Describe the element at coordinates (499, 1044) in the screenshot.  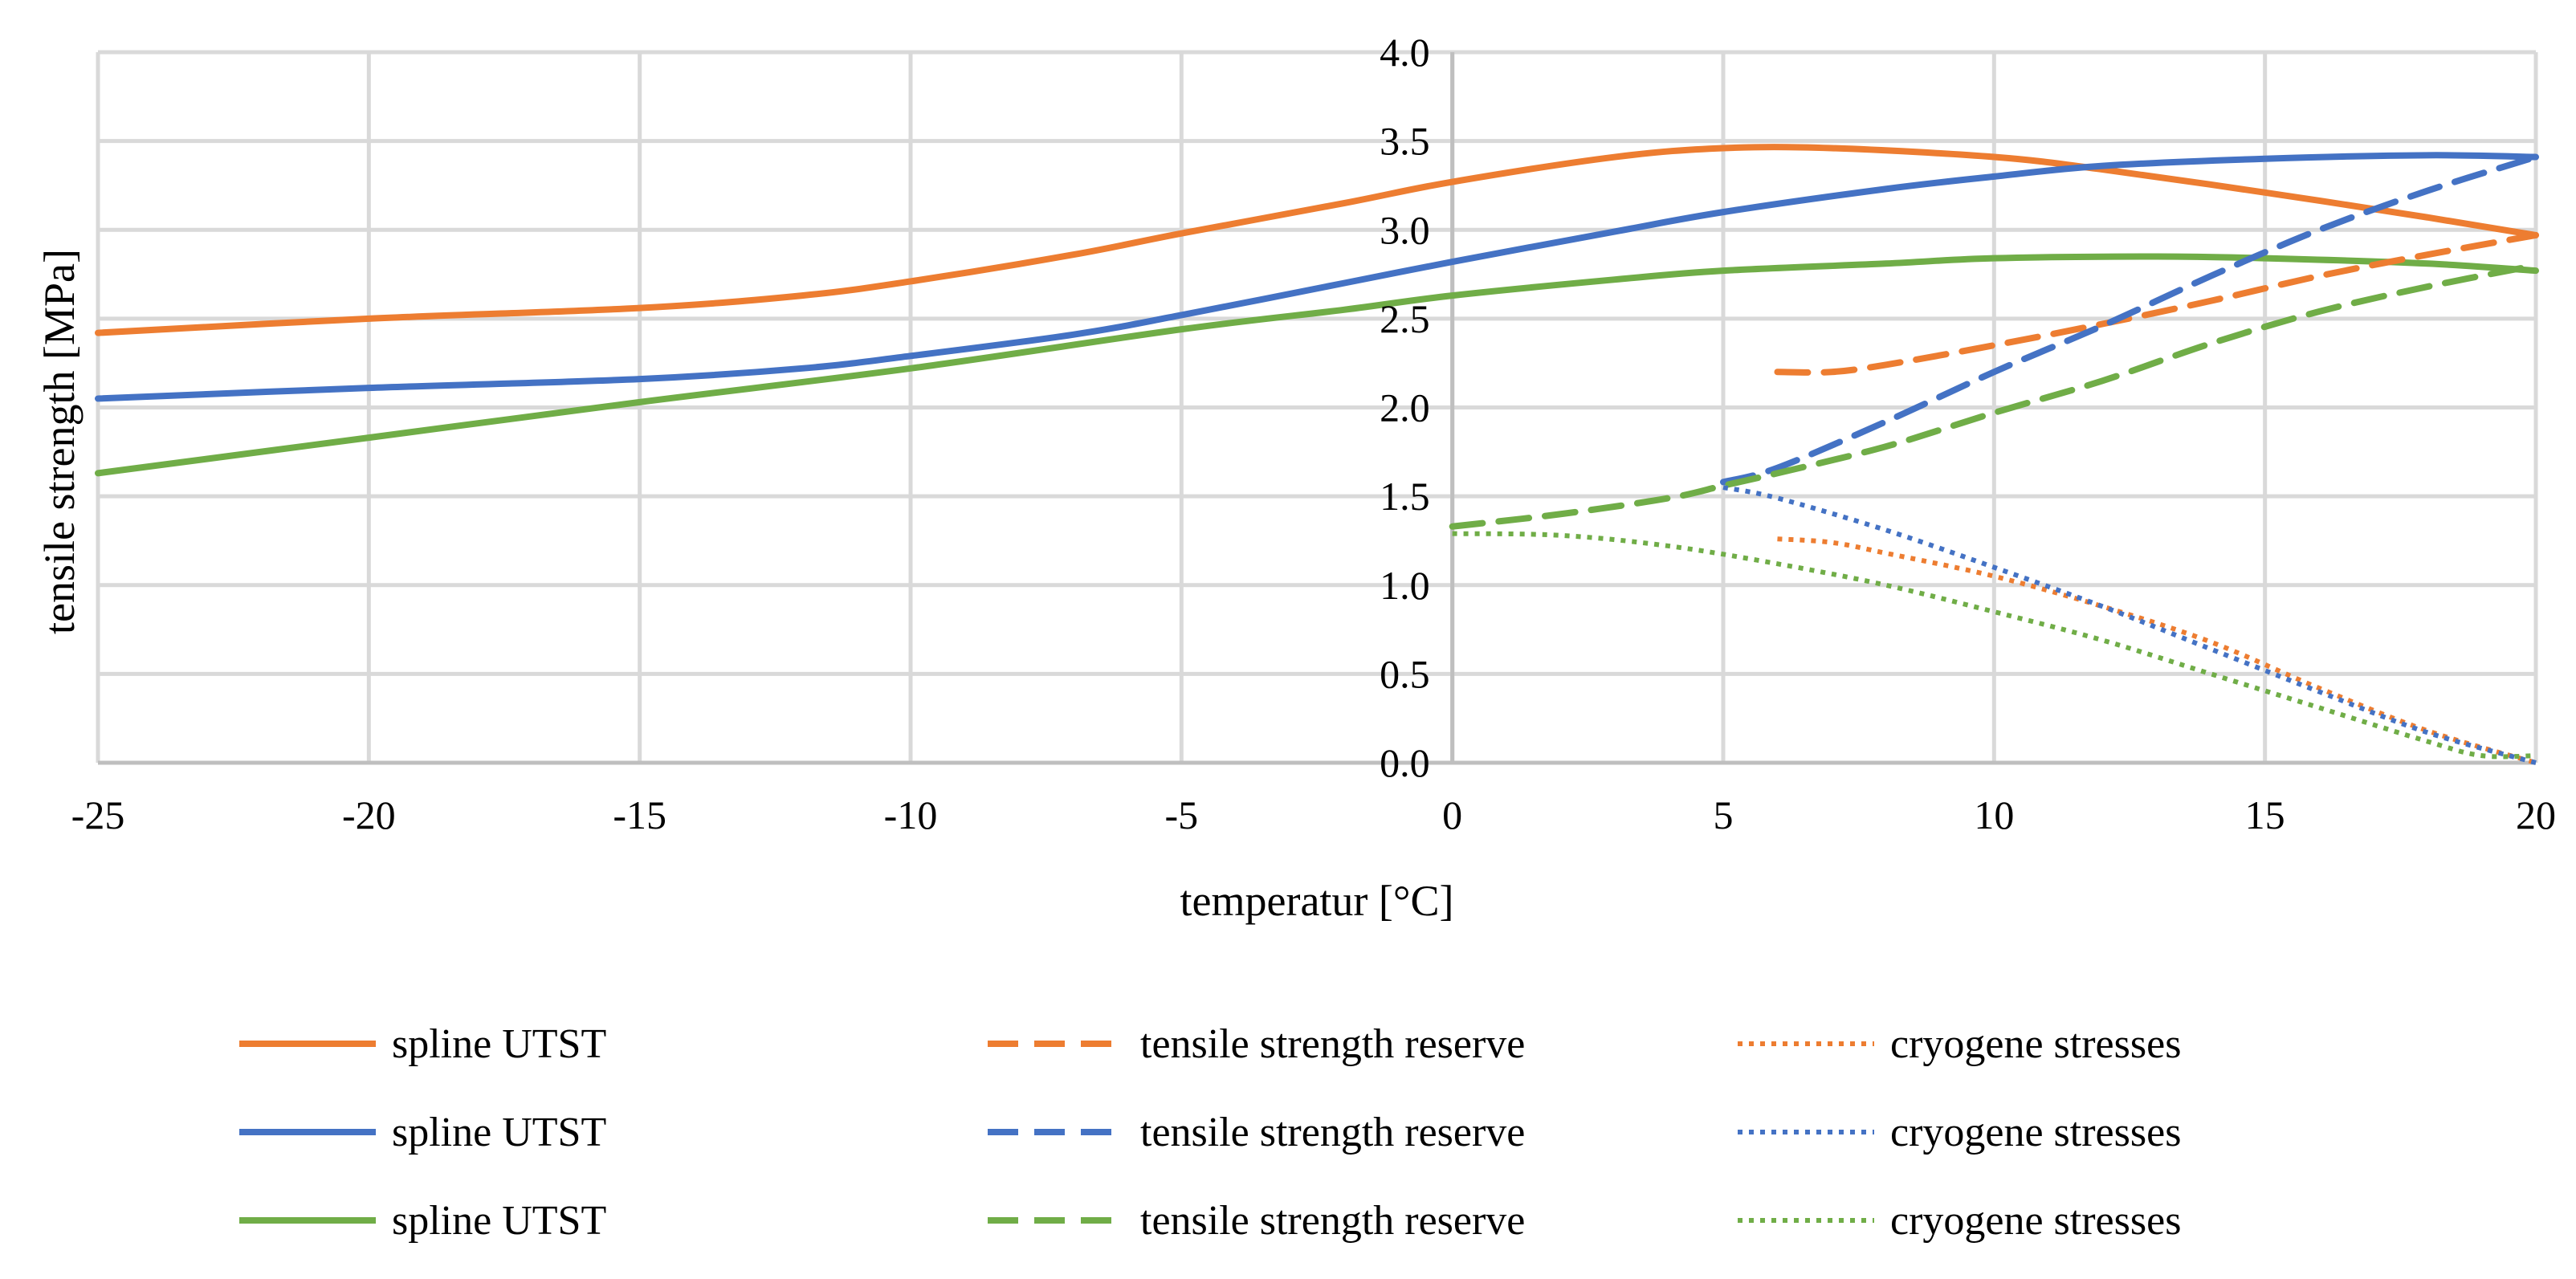
I see `legend-label-0: spline UTST` at that location.